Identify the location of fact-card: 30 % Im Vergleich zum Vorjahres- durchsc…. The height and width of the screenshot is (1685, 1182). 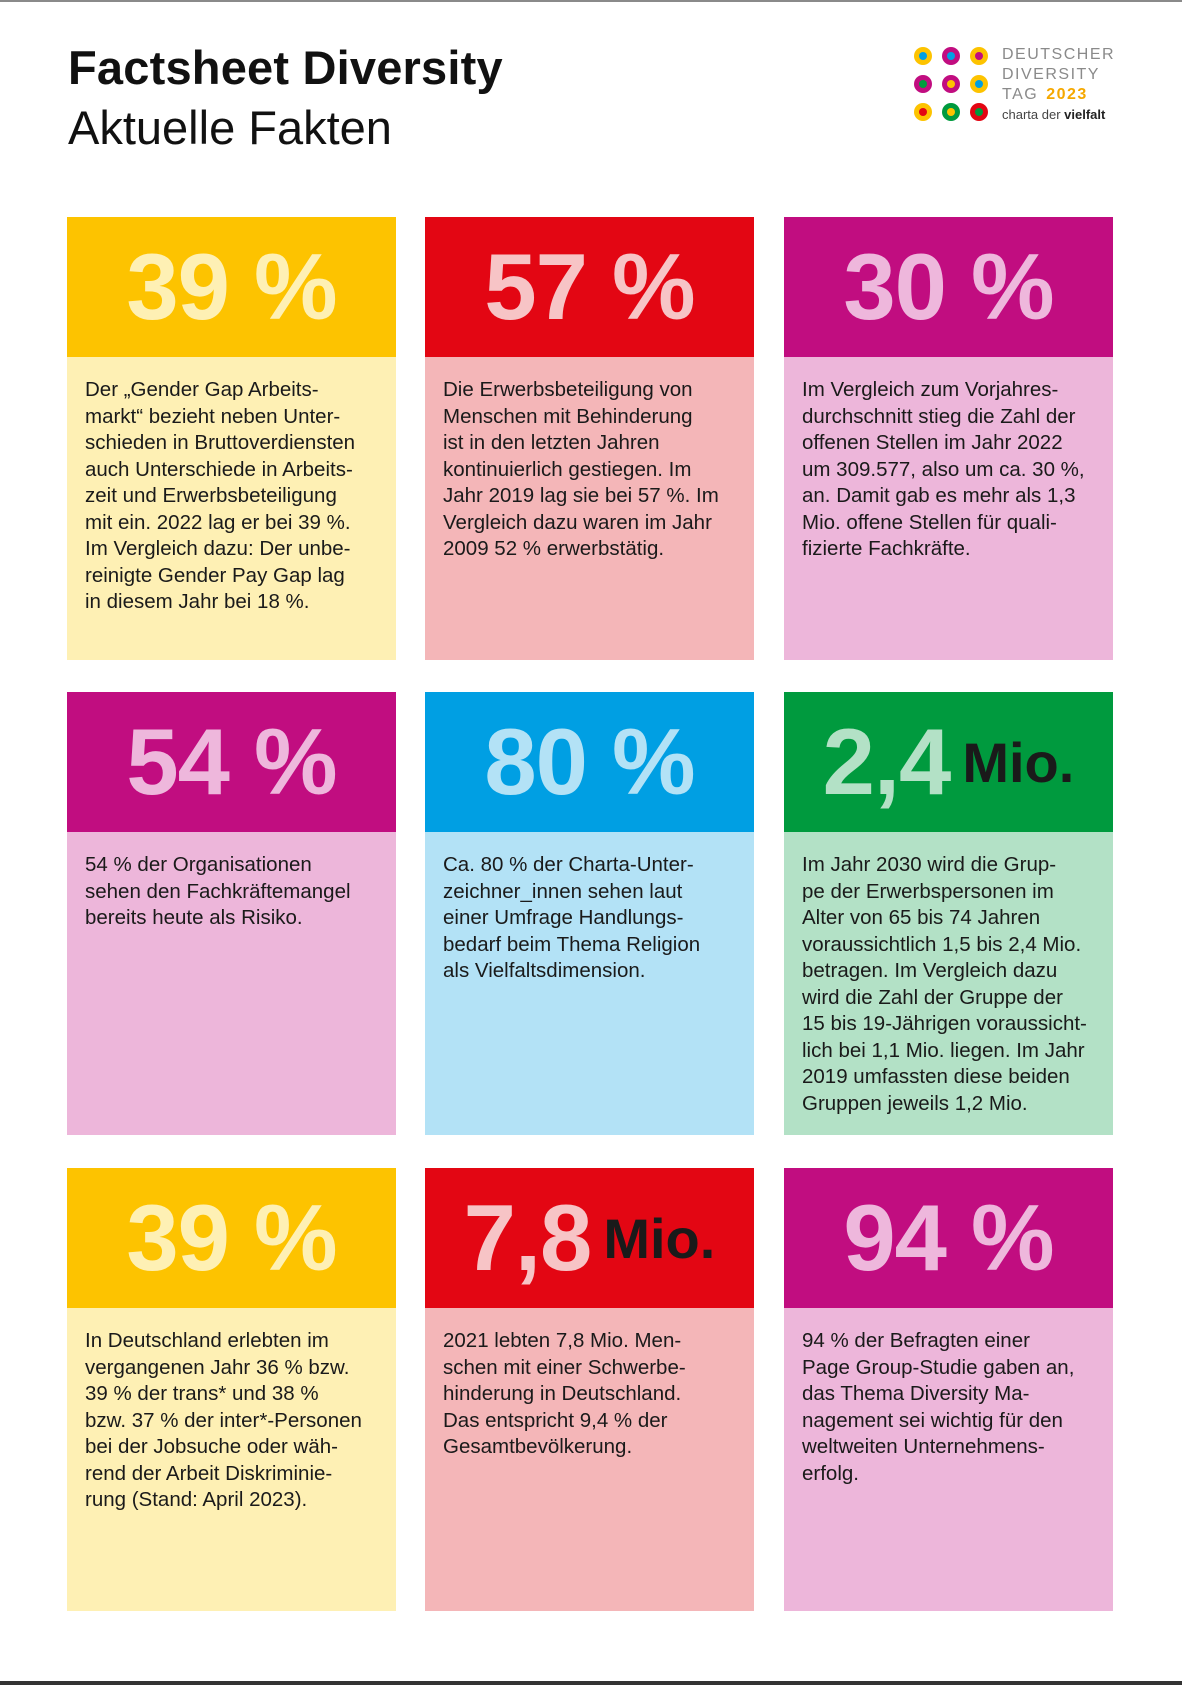
(948, 438).